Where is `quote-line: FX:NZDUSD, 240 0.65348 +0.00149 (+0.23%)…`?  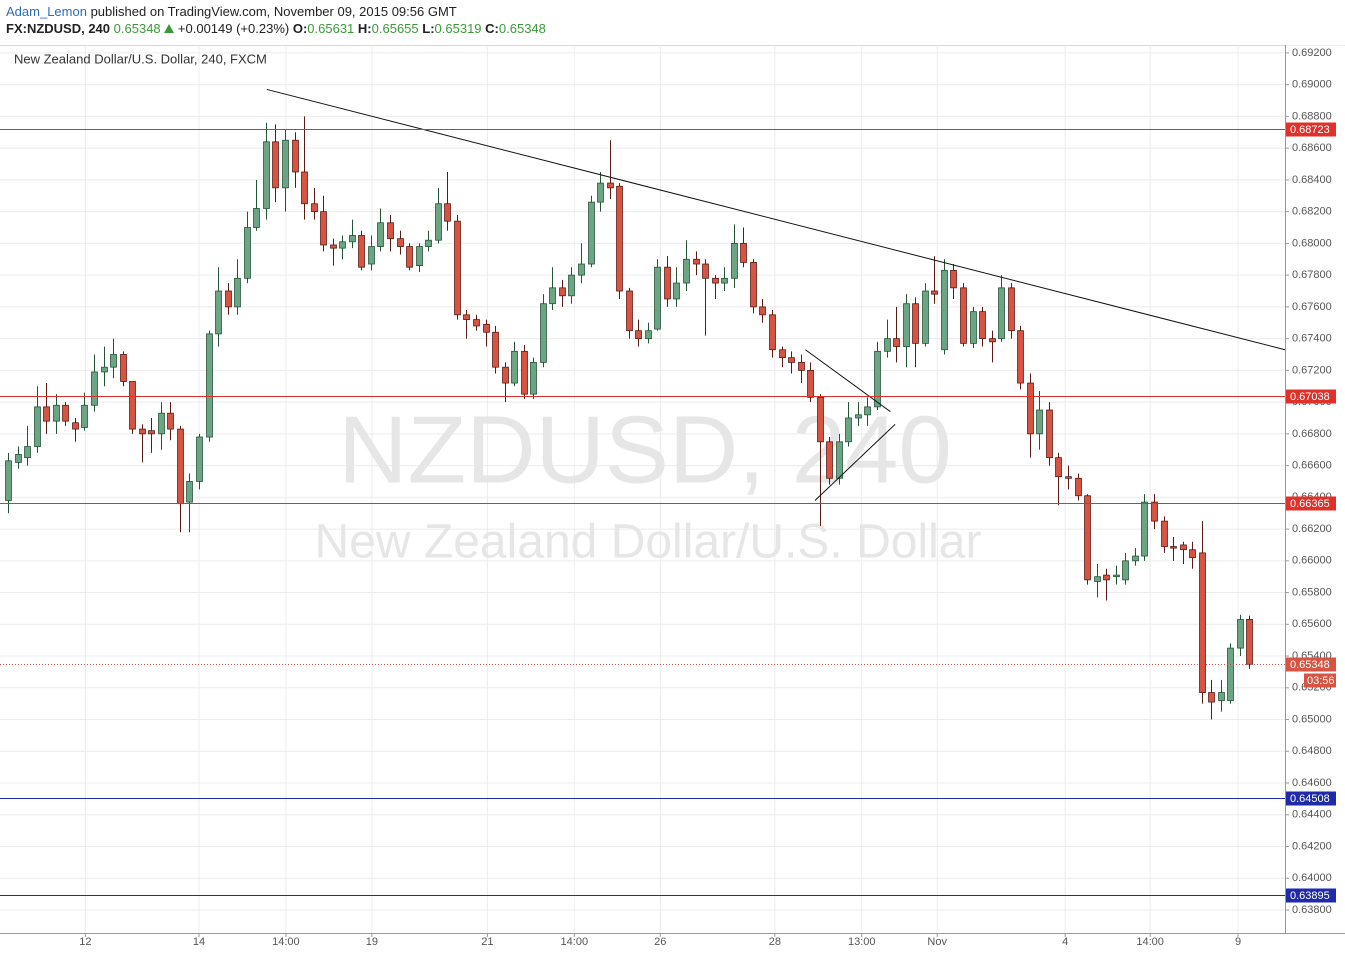 quote-line: FX:NZDUSD, 240 0.65348 +0.00149 (+0.23%)… is located at coordinates (276, 28).